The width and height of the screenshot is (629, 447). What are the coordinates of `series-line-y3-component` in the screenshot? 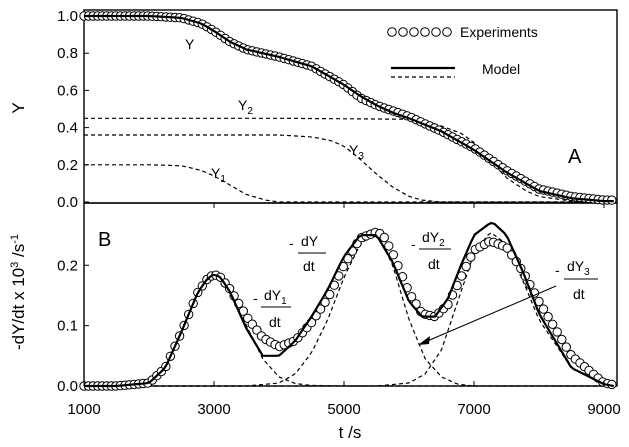 It's located at (349, 168).